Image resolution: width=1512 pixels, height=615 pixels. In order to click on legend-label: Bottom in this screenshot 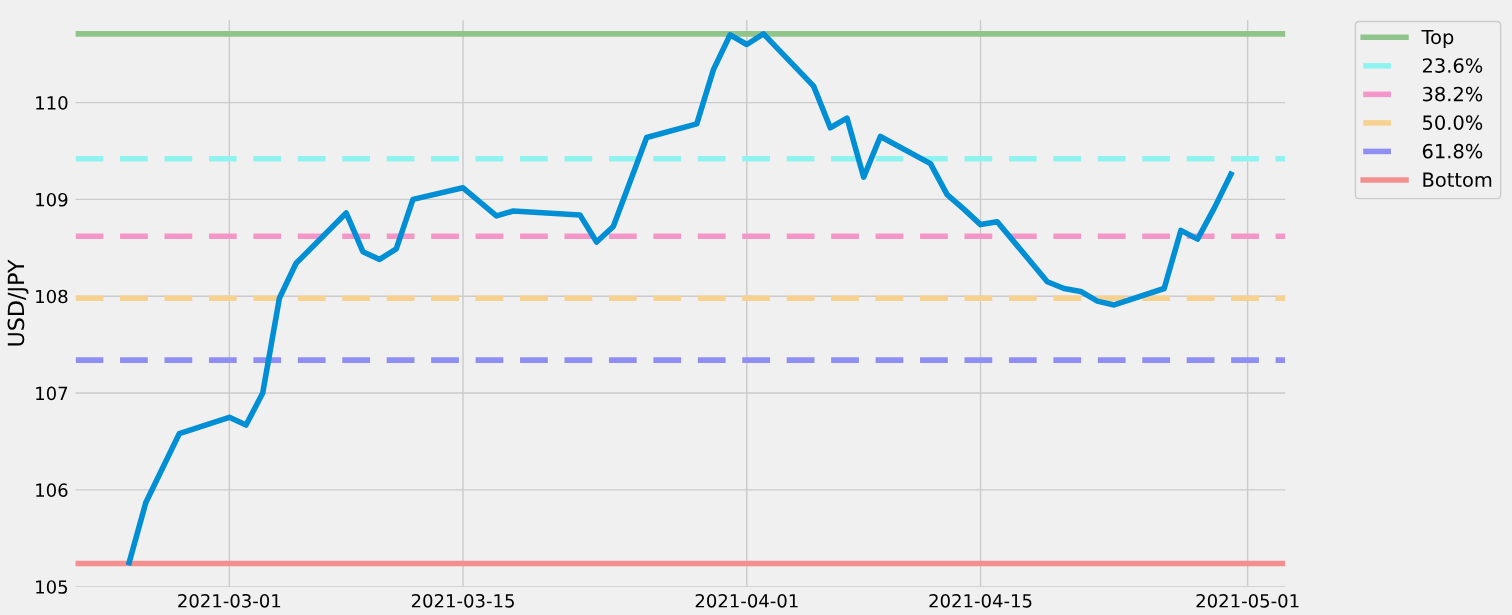, I will do `click(1457, 180)`.